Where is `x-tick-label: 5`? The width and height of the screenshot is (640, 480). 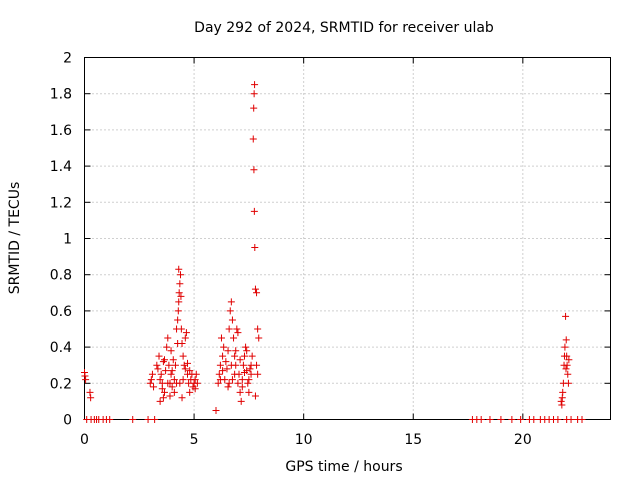
x-tick-label: 5 is located at coordinates (194, 440).